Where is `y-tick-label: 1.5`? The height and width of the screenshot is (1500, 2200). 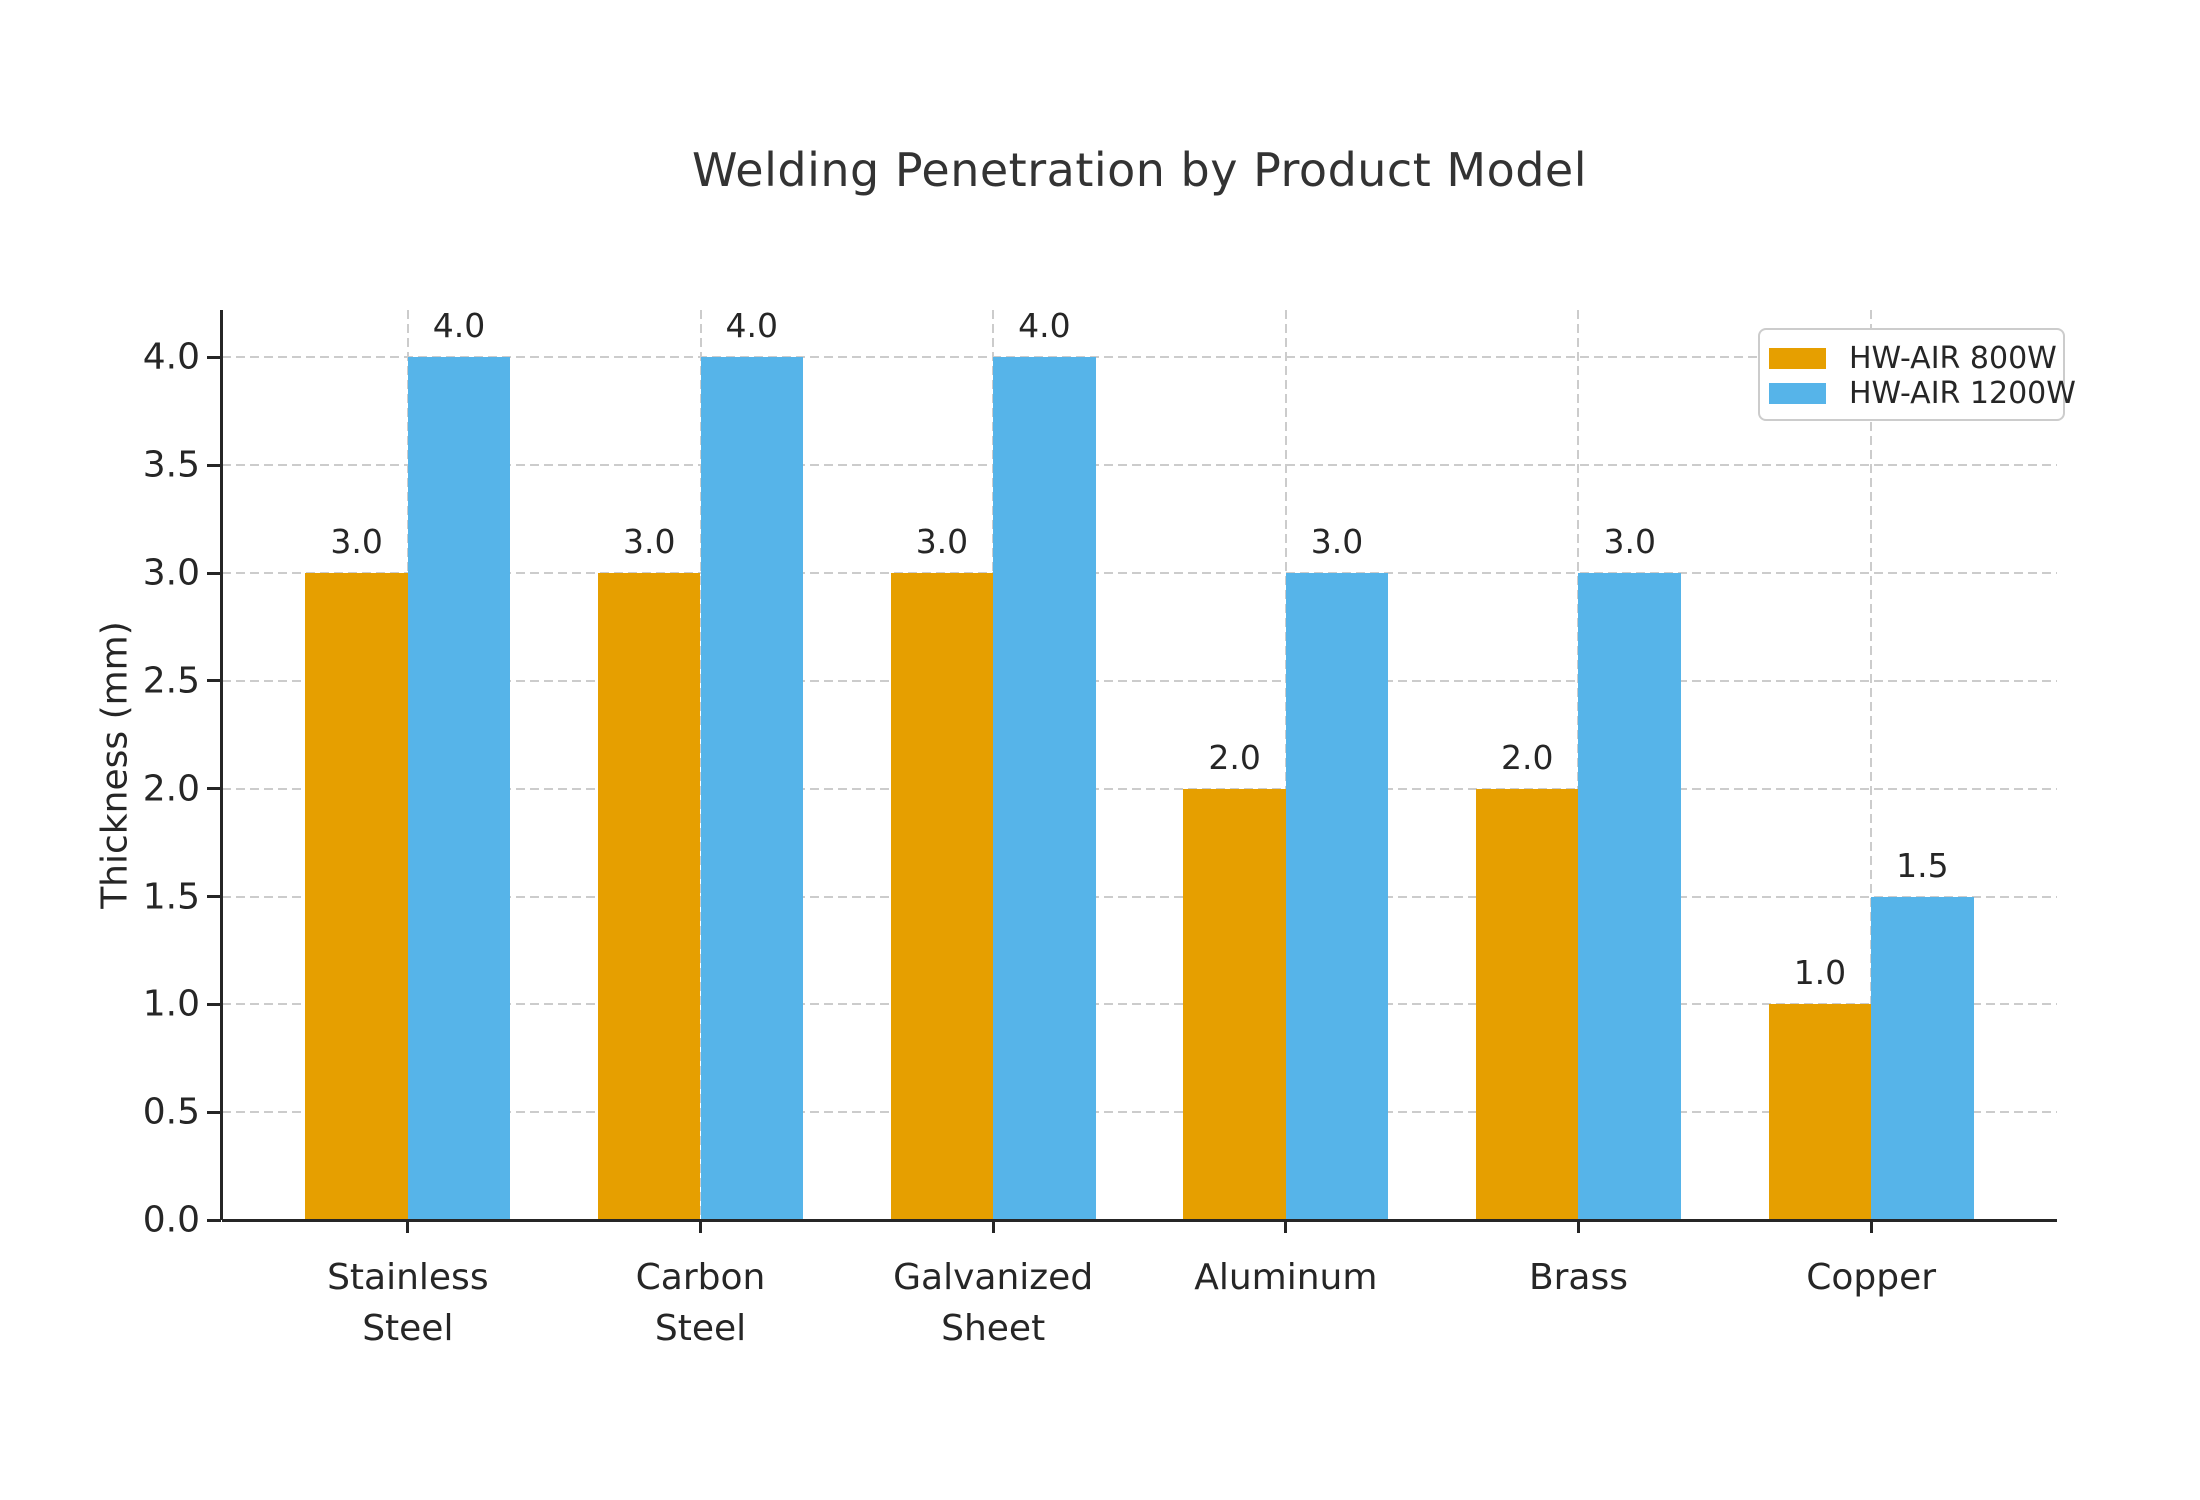
y-tick-label: 1.5 is located at coordinates (171, 897).